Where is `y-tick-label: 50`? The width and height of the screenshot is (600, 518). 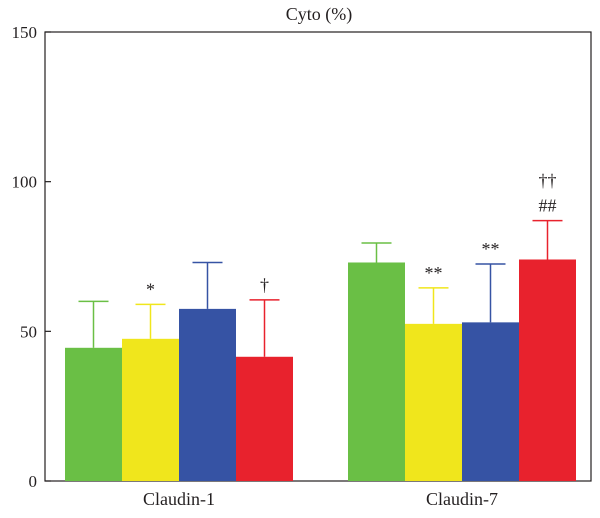
y-tick-label: 50 is located at coordinates (28, 331).